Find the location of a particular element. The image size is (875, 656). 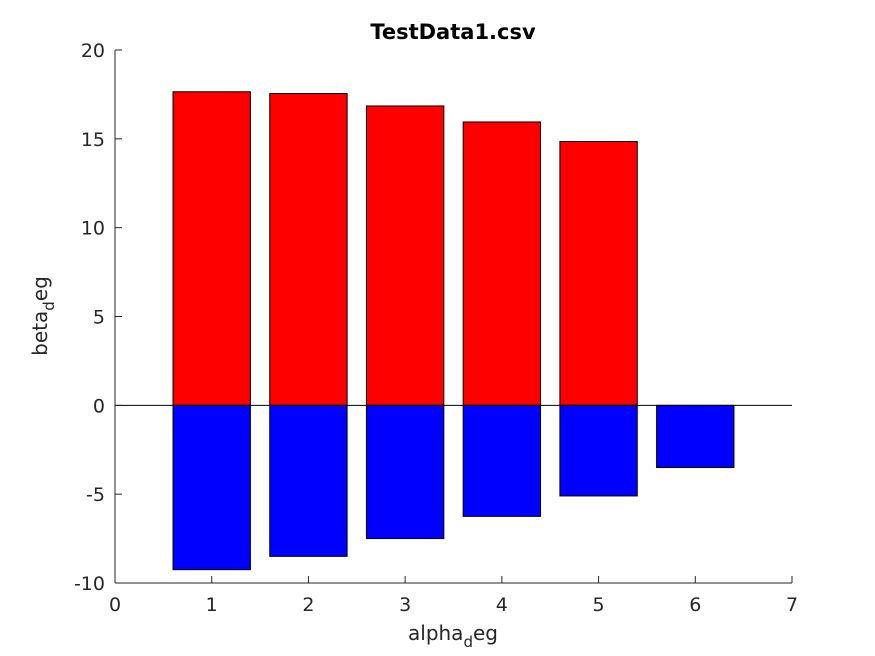

x-tick-label-5: 5 is located at coordinates (599, 605).